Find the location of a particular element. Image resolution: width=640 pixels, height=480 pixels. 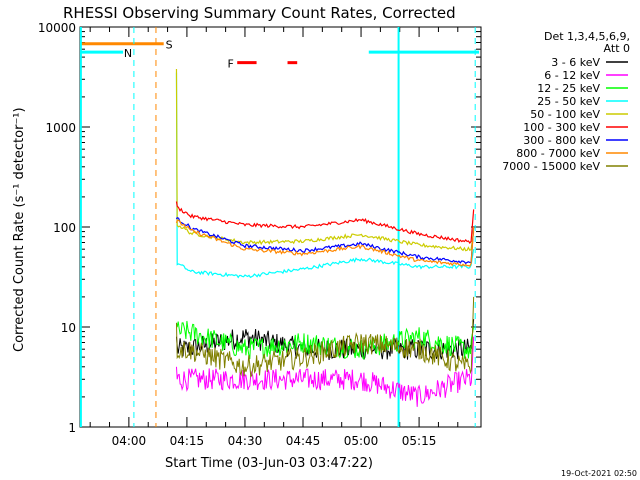

legend-label: 100 - 300 keV is located at coordinates (561, 127).